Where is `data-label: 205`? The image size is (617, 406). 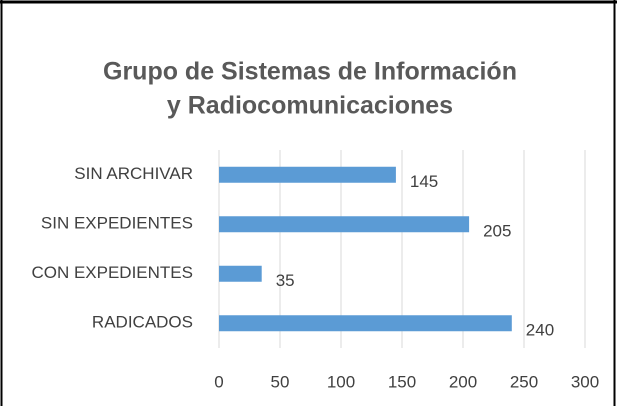 data-label: 205 is located at coordinates (497, 231).